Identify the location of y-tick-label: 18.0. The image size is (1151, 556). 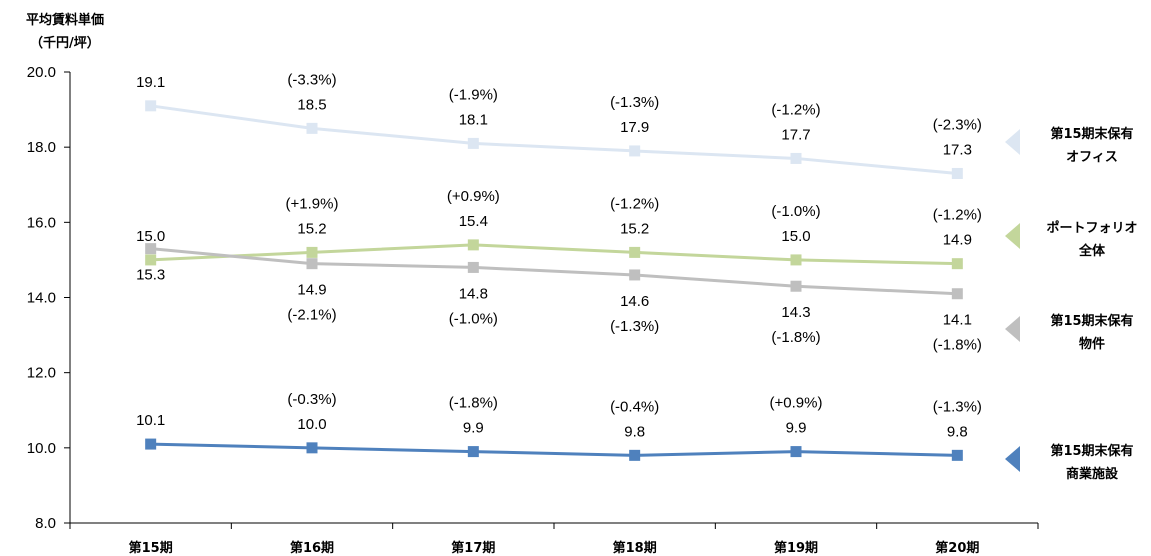
(41, 147).